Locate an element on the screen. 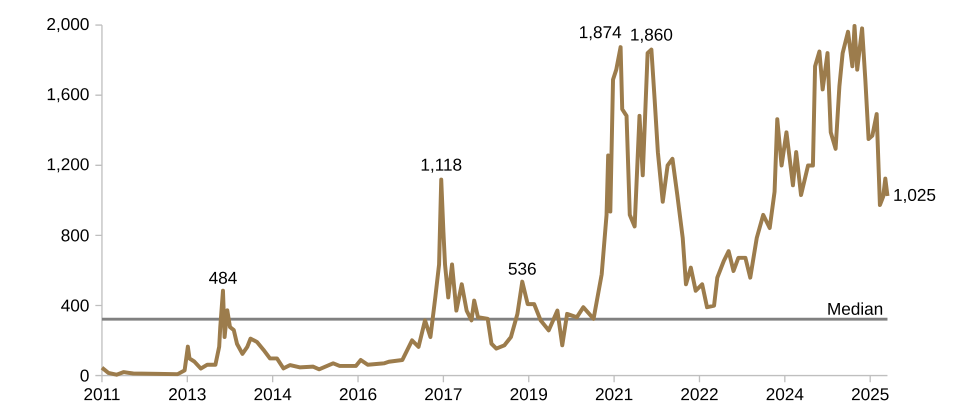 Image resolution: width=968 pixels, height=418 pixels. x-tick-label: 2022 is located at coordinates (699, 394).